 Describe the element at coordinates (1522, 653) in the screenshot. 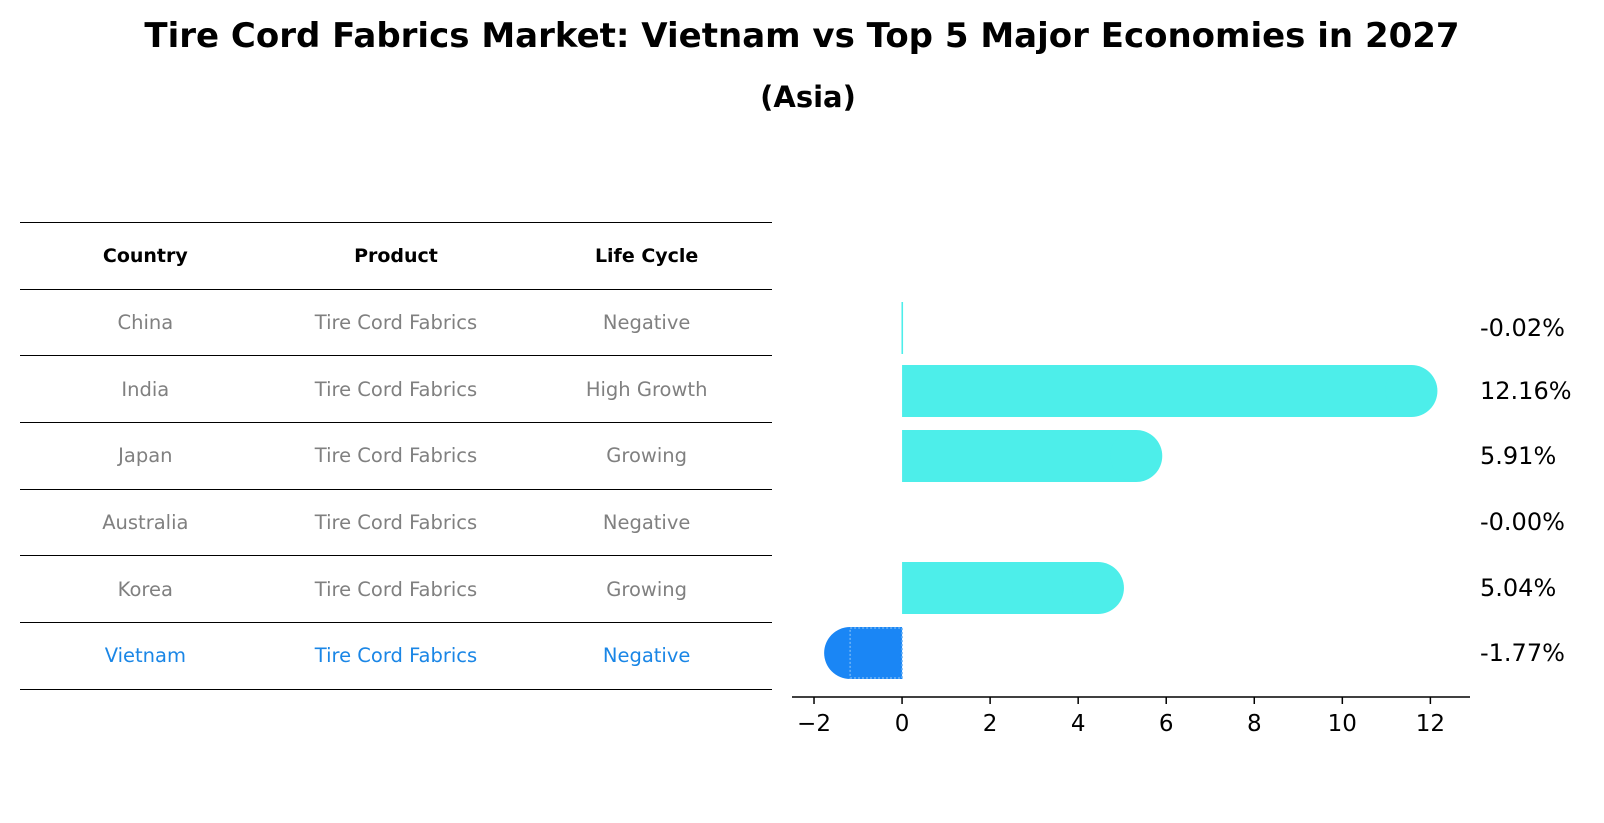

I see `value-label-vietnam: -1.77%` at that location.